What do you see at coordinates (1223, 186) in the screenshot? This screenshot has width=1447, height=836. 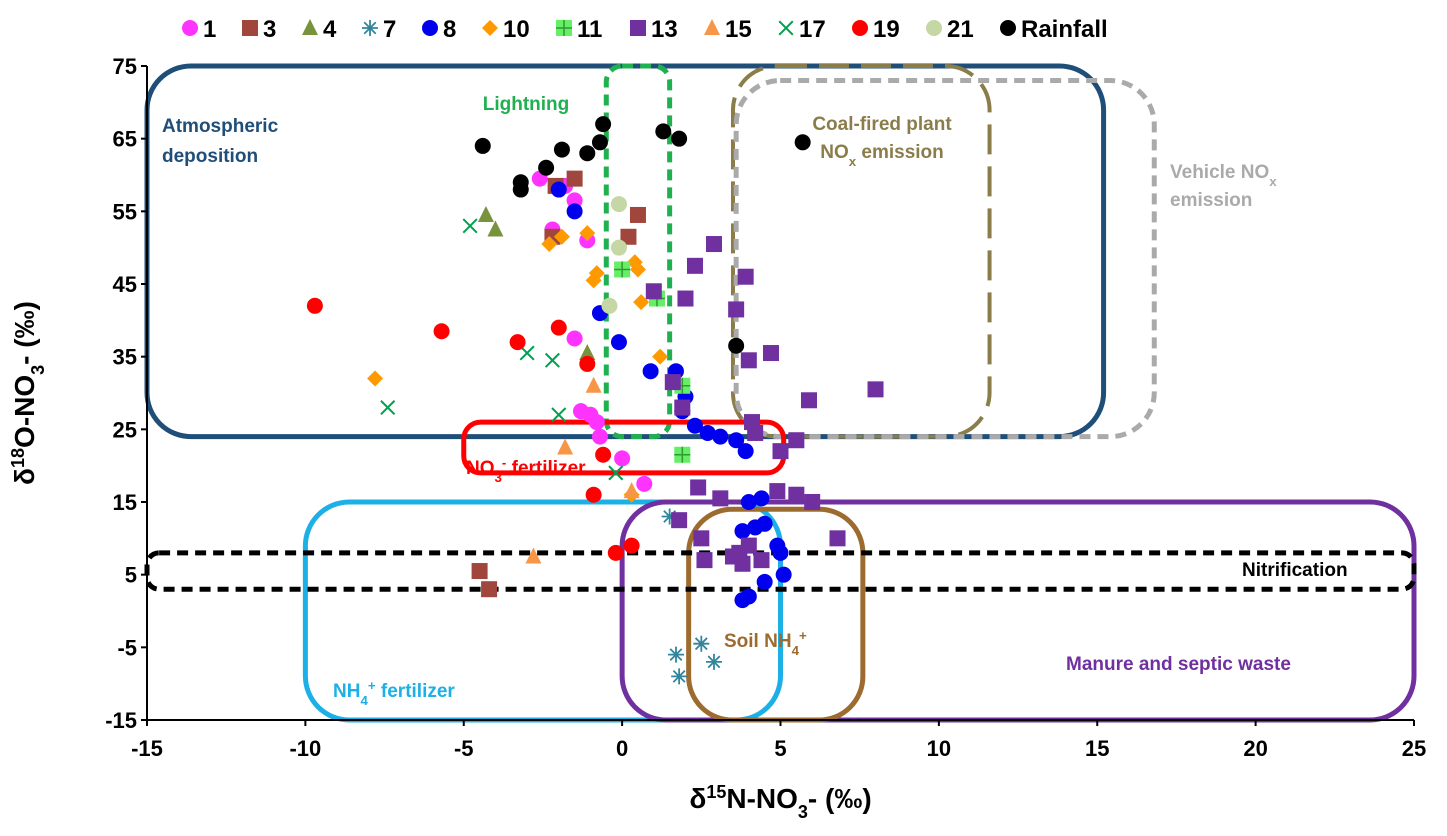 I see `label-vehicle-nox-emission: Vehicle NOx emission` at bounding box center [1223, 186].